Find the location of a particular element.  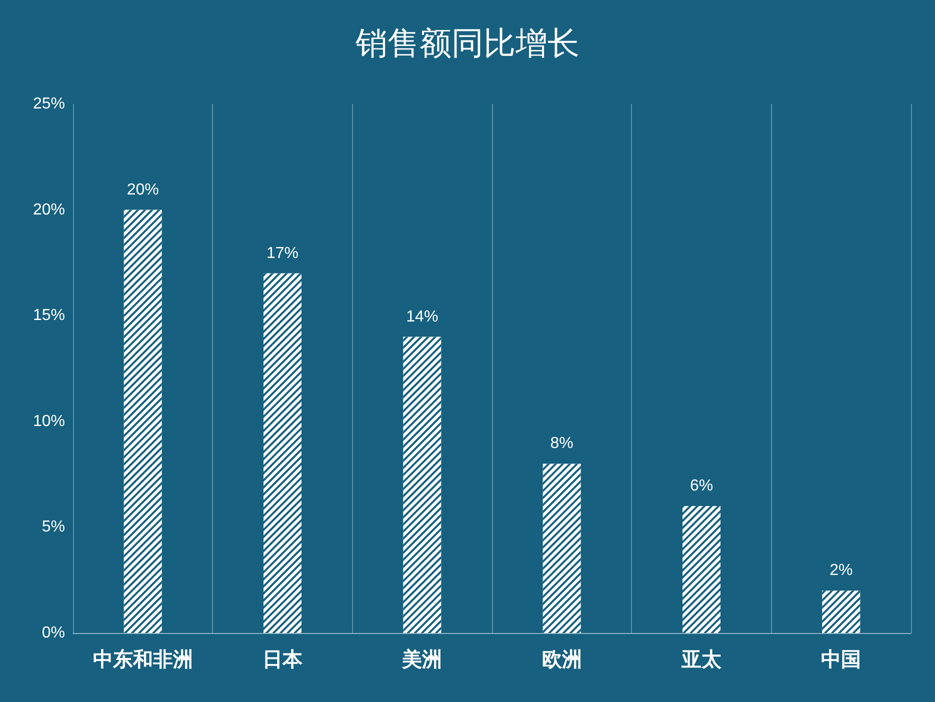

data-label: 14% is located at coordinates (422, 317).